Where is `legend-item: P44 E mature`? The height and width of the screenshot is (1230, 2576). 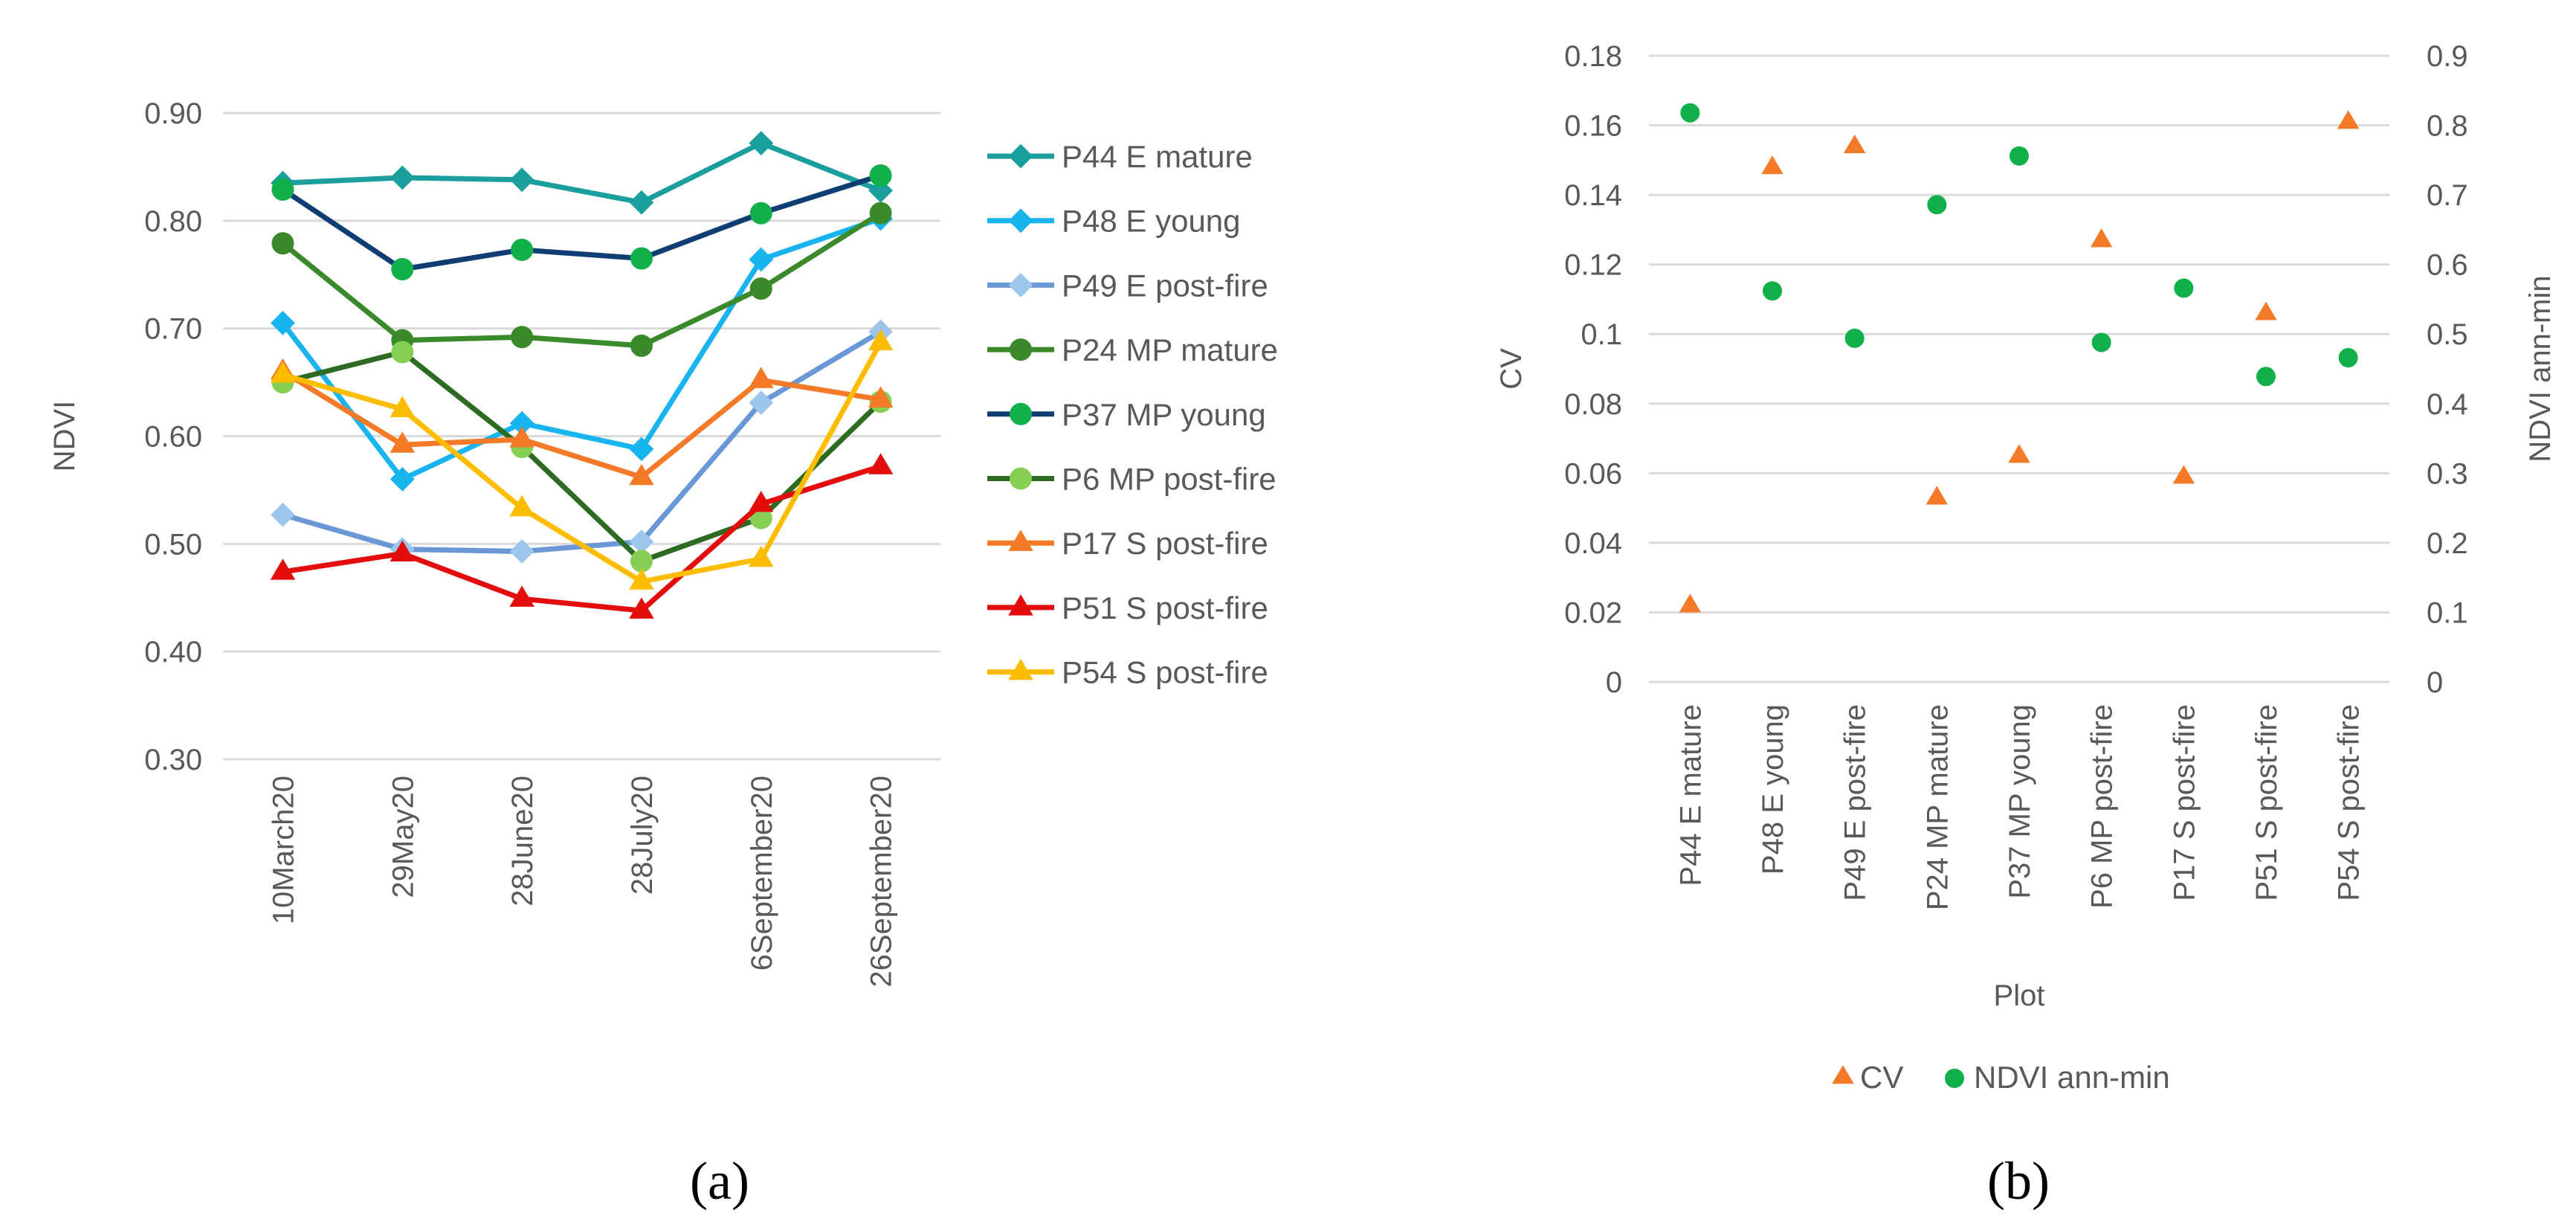 legend-item: P44 E mature is located at coordinates (1120, 156).